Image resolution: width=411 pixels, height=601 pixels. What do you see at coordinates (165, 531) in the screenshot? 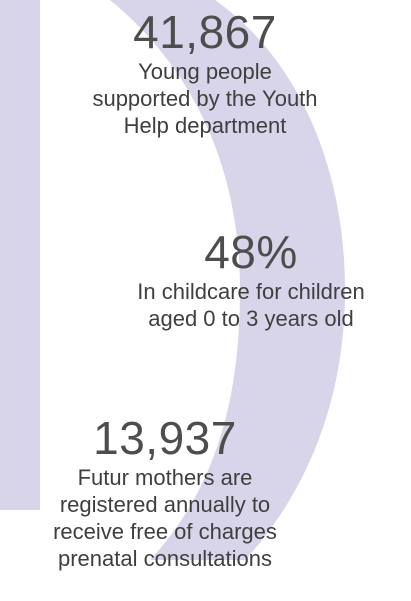
I see `stat-description-line: receive free of charges` at bounding box center [165, 531].